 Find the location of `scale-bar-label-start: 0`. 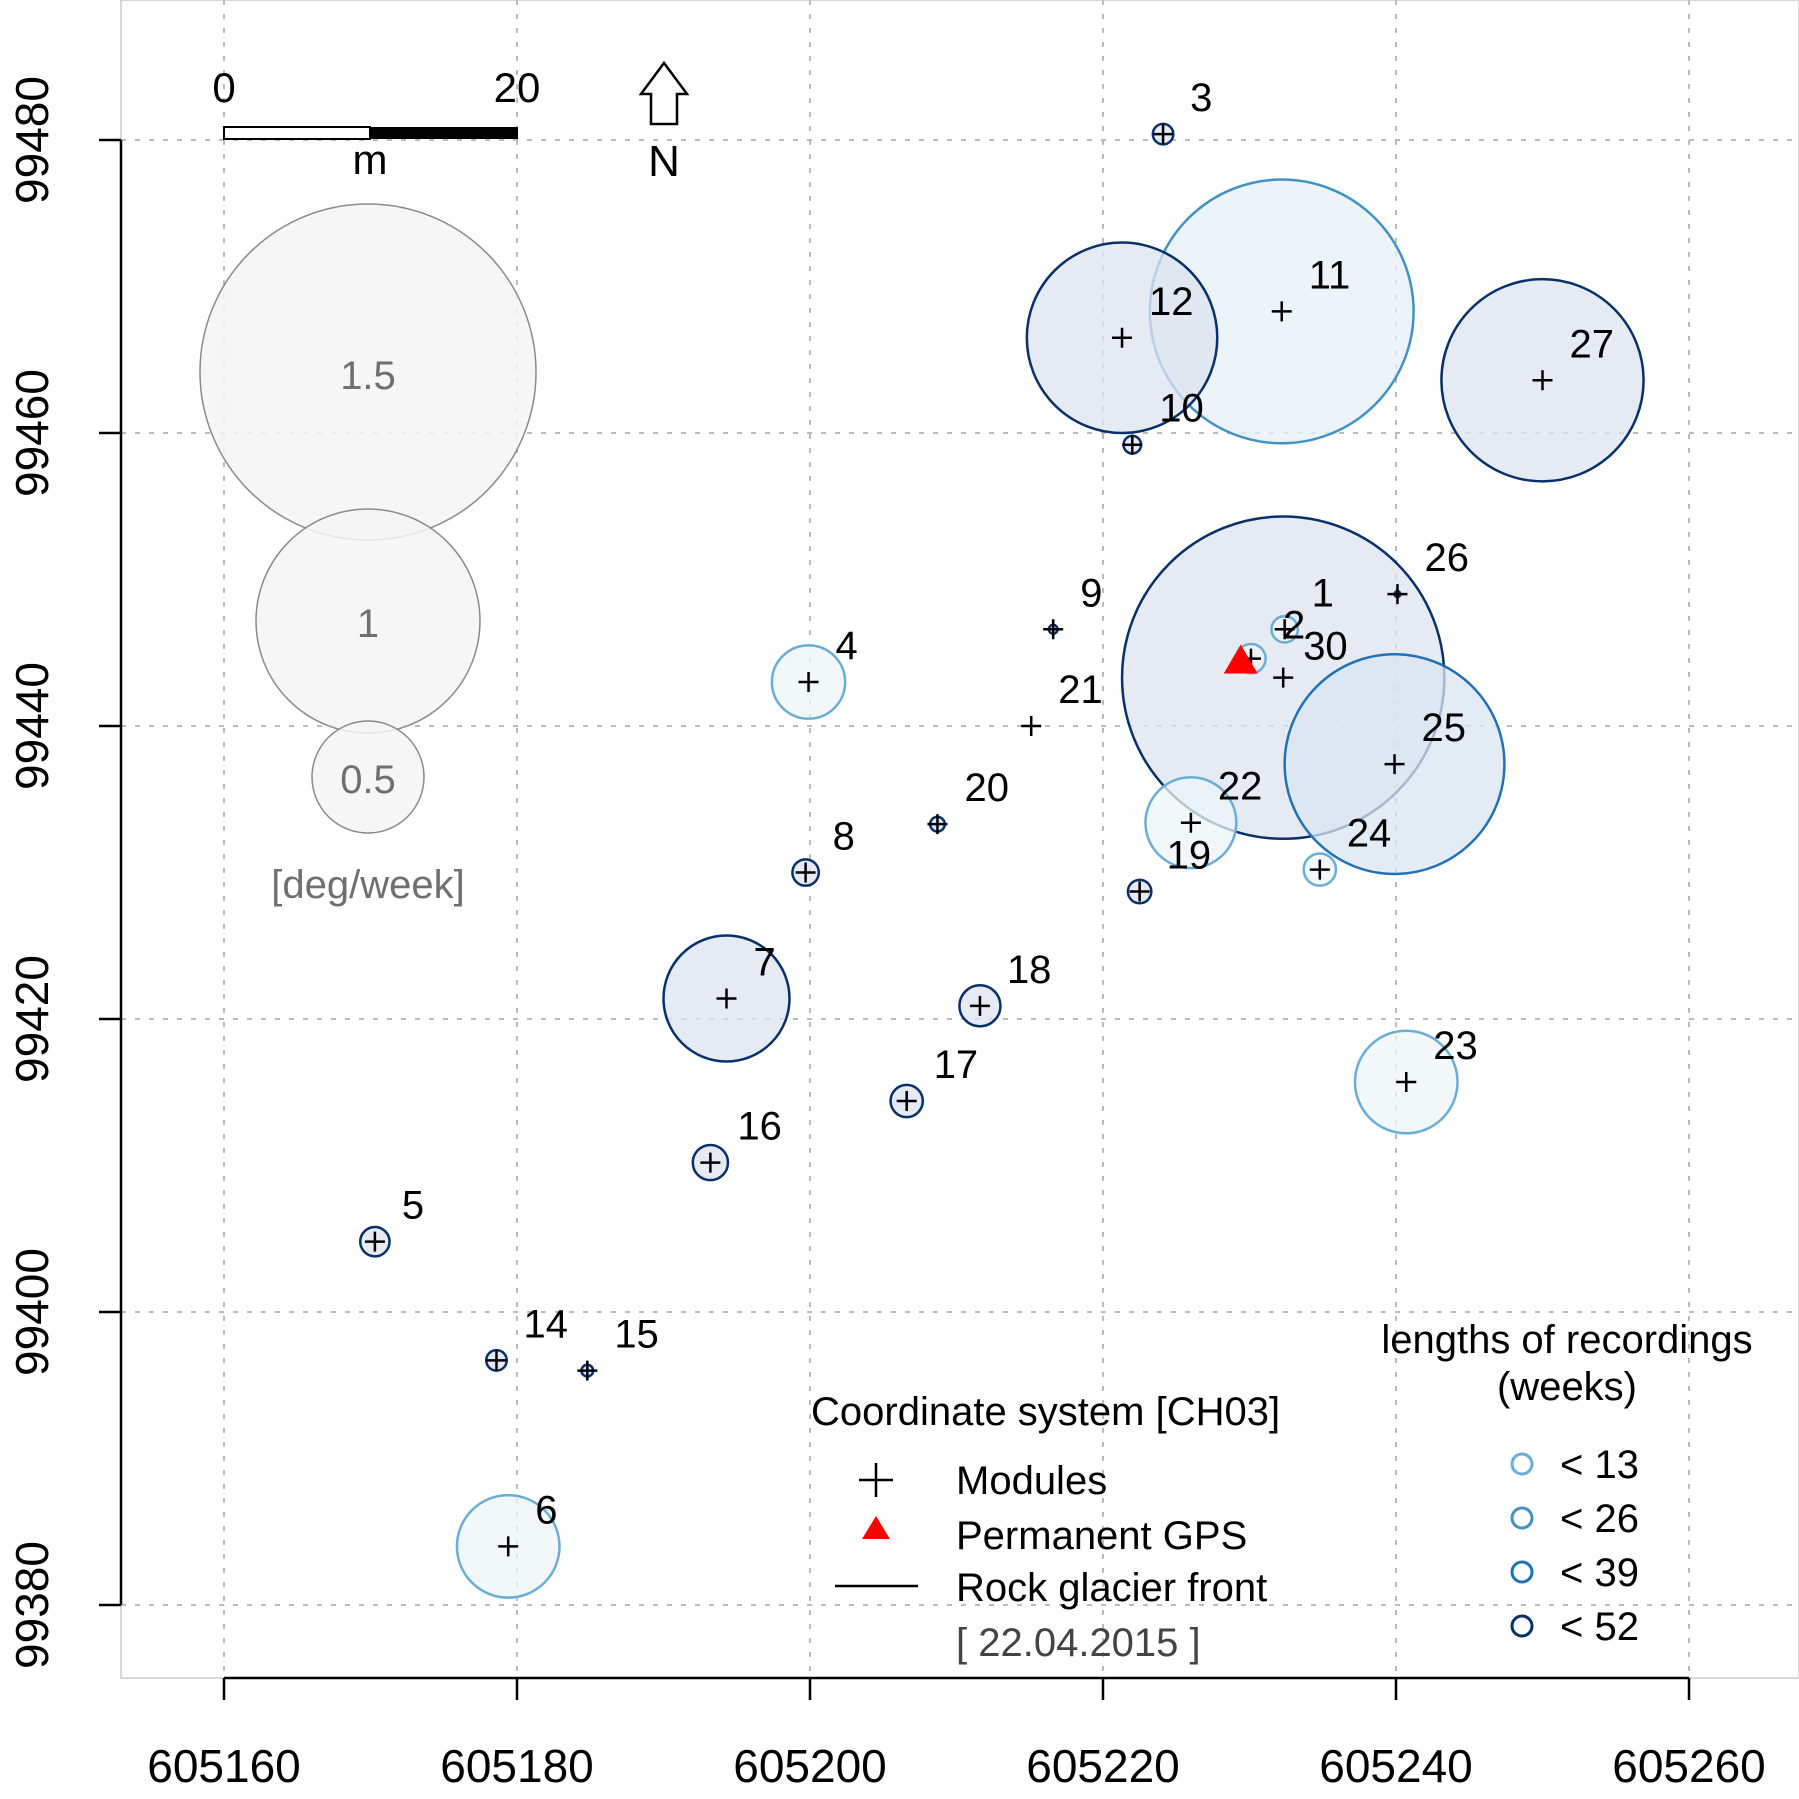

scale-bar-label-start: 0 is located at coordinates (223, 87).